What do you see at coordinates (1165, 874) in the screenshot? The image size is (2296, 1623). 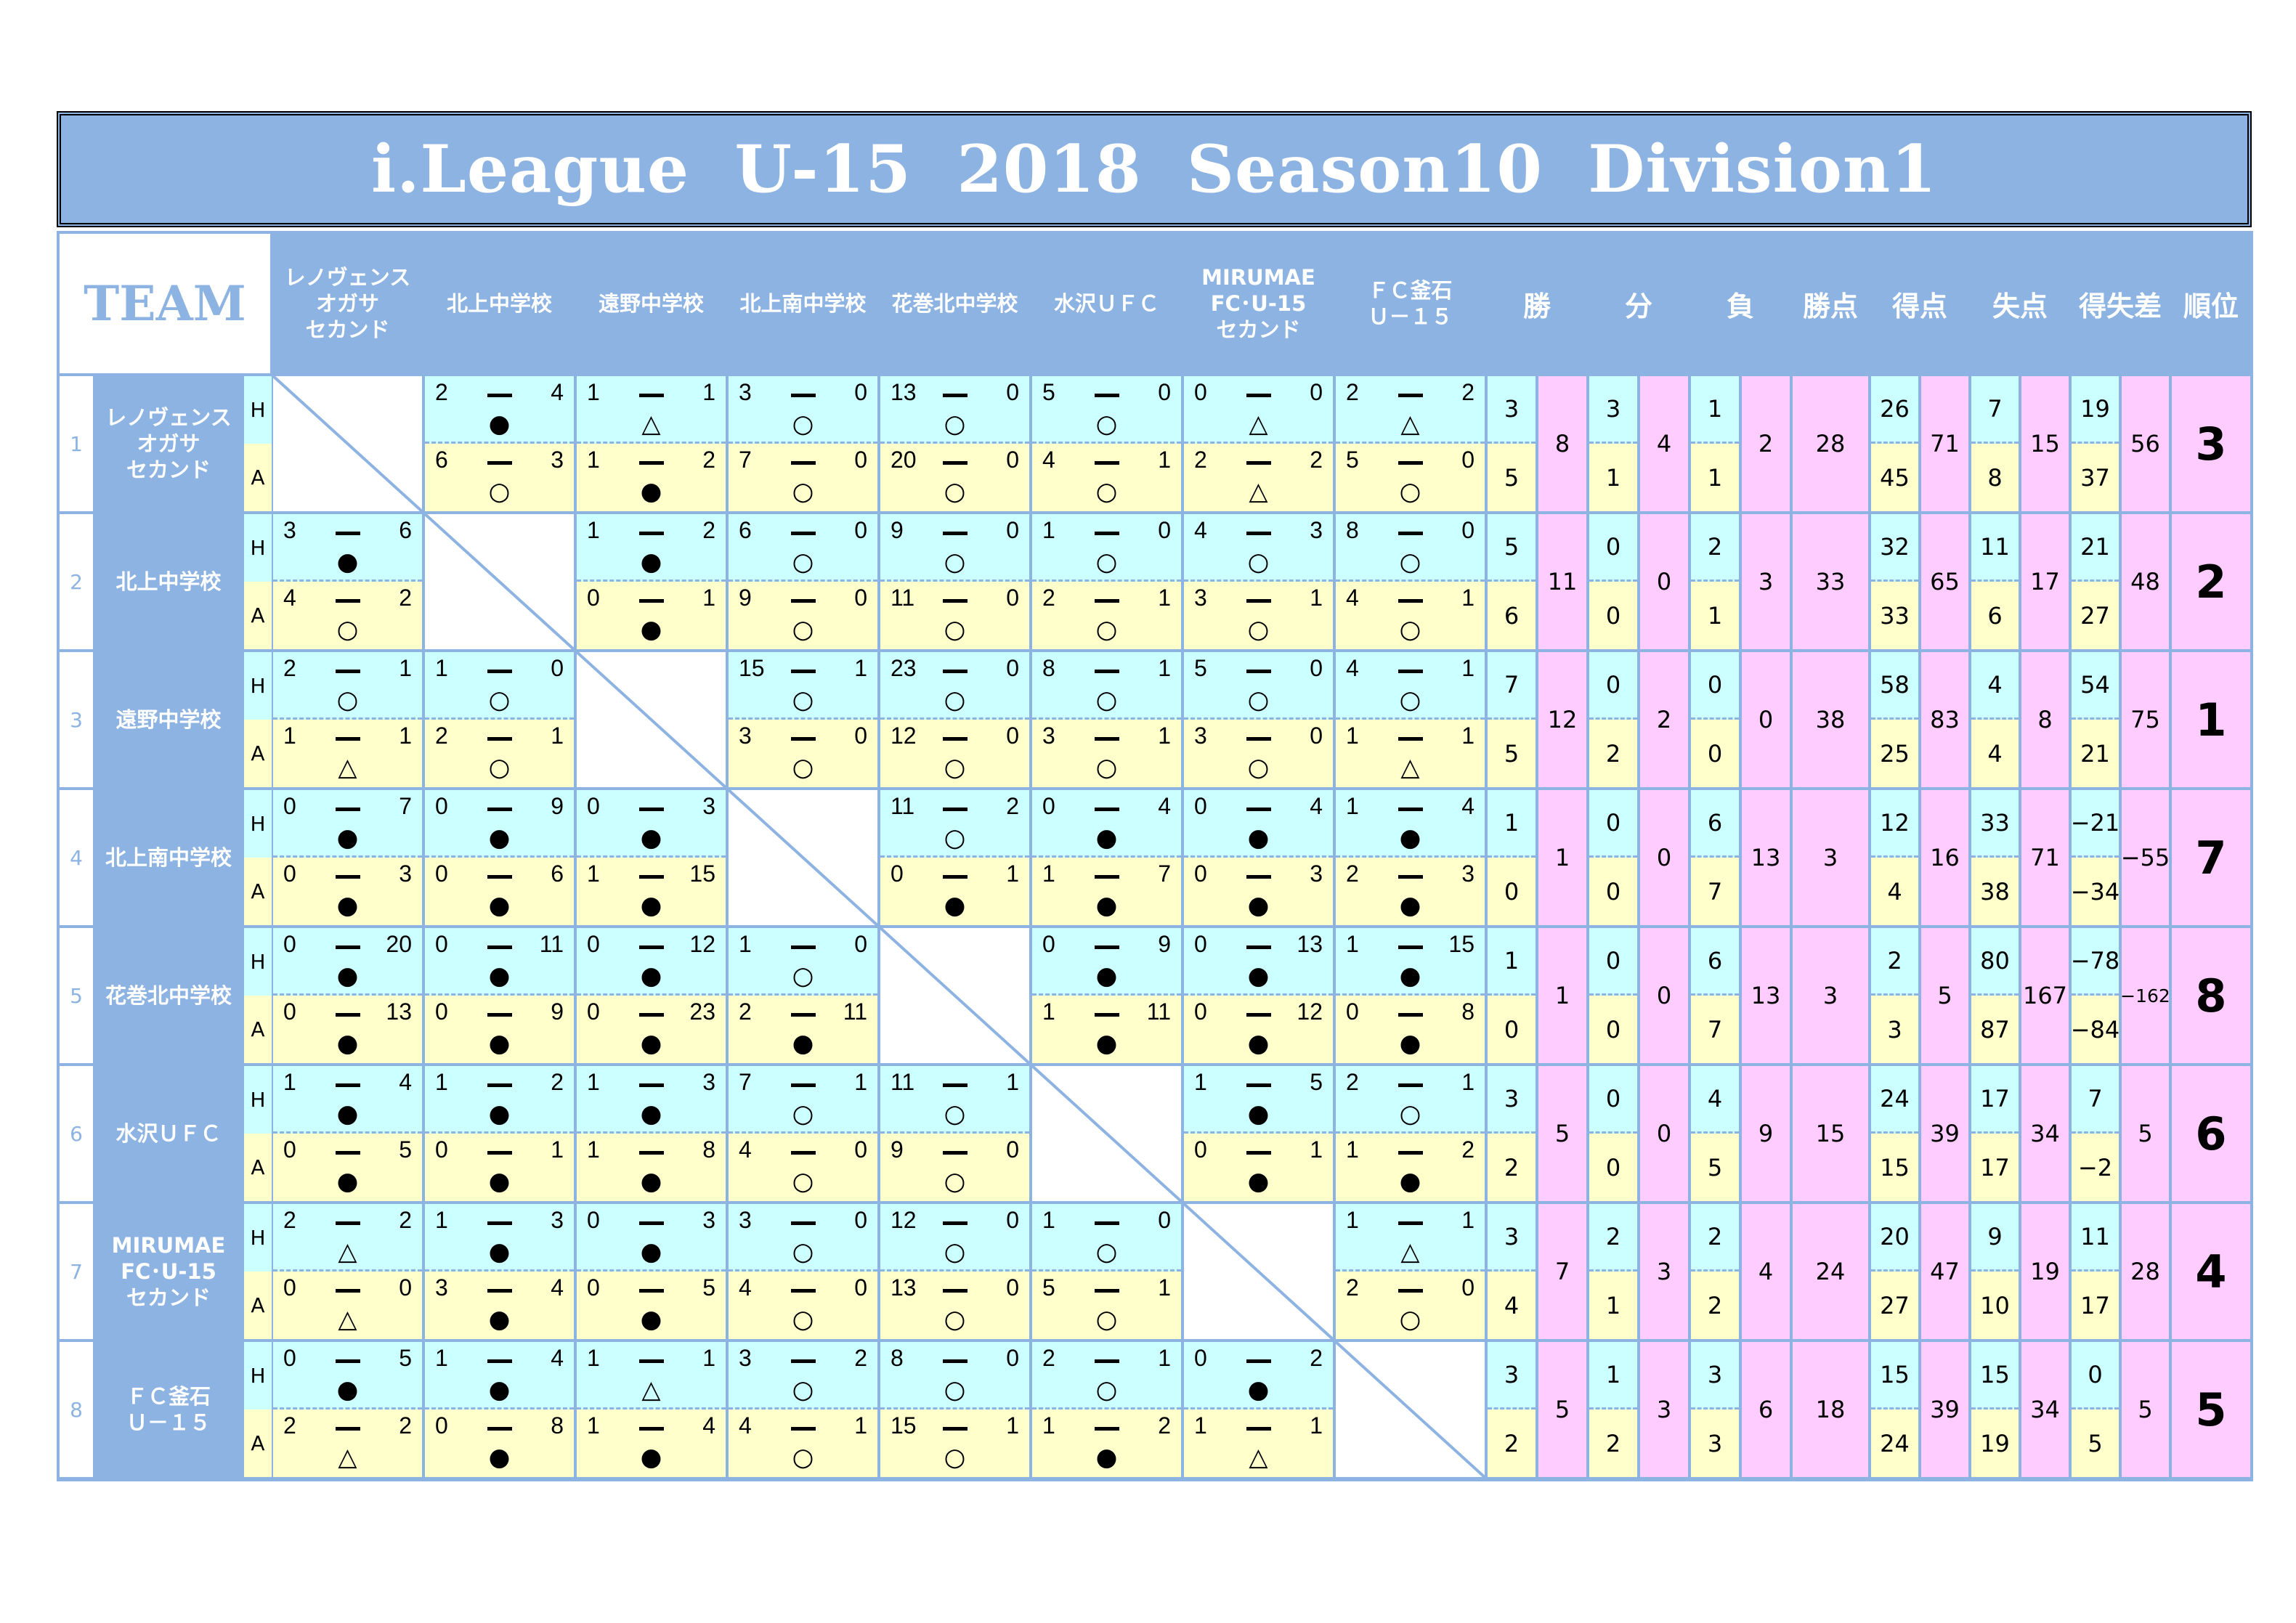 I see `goals-against: 7` at bounding box center [1165, 874].